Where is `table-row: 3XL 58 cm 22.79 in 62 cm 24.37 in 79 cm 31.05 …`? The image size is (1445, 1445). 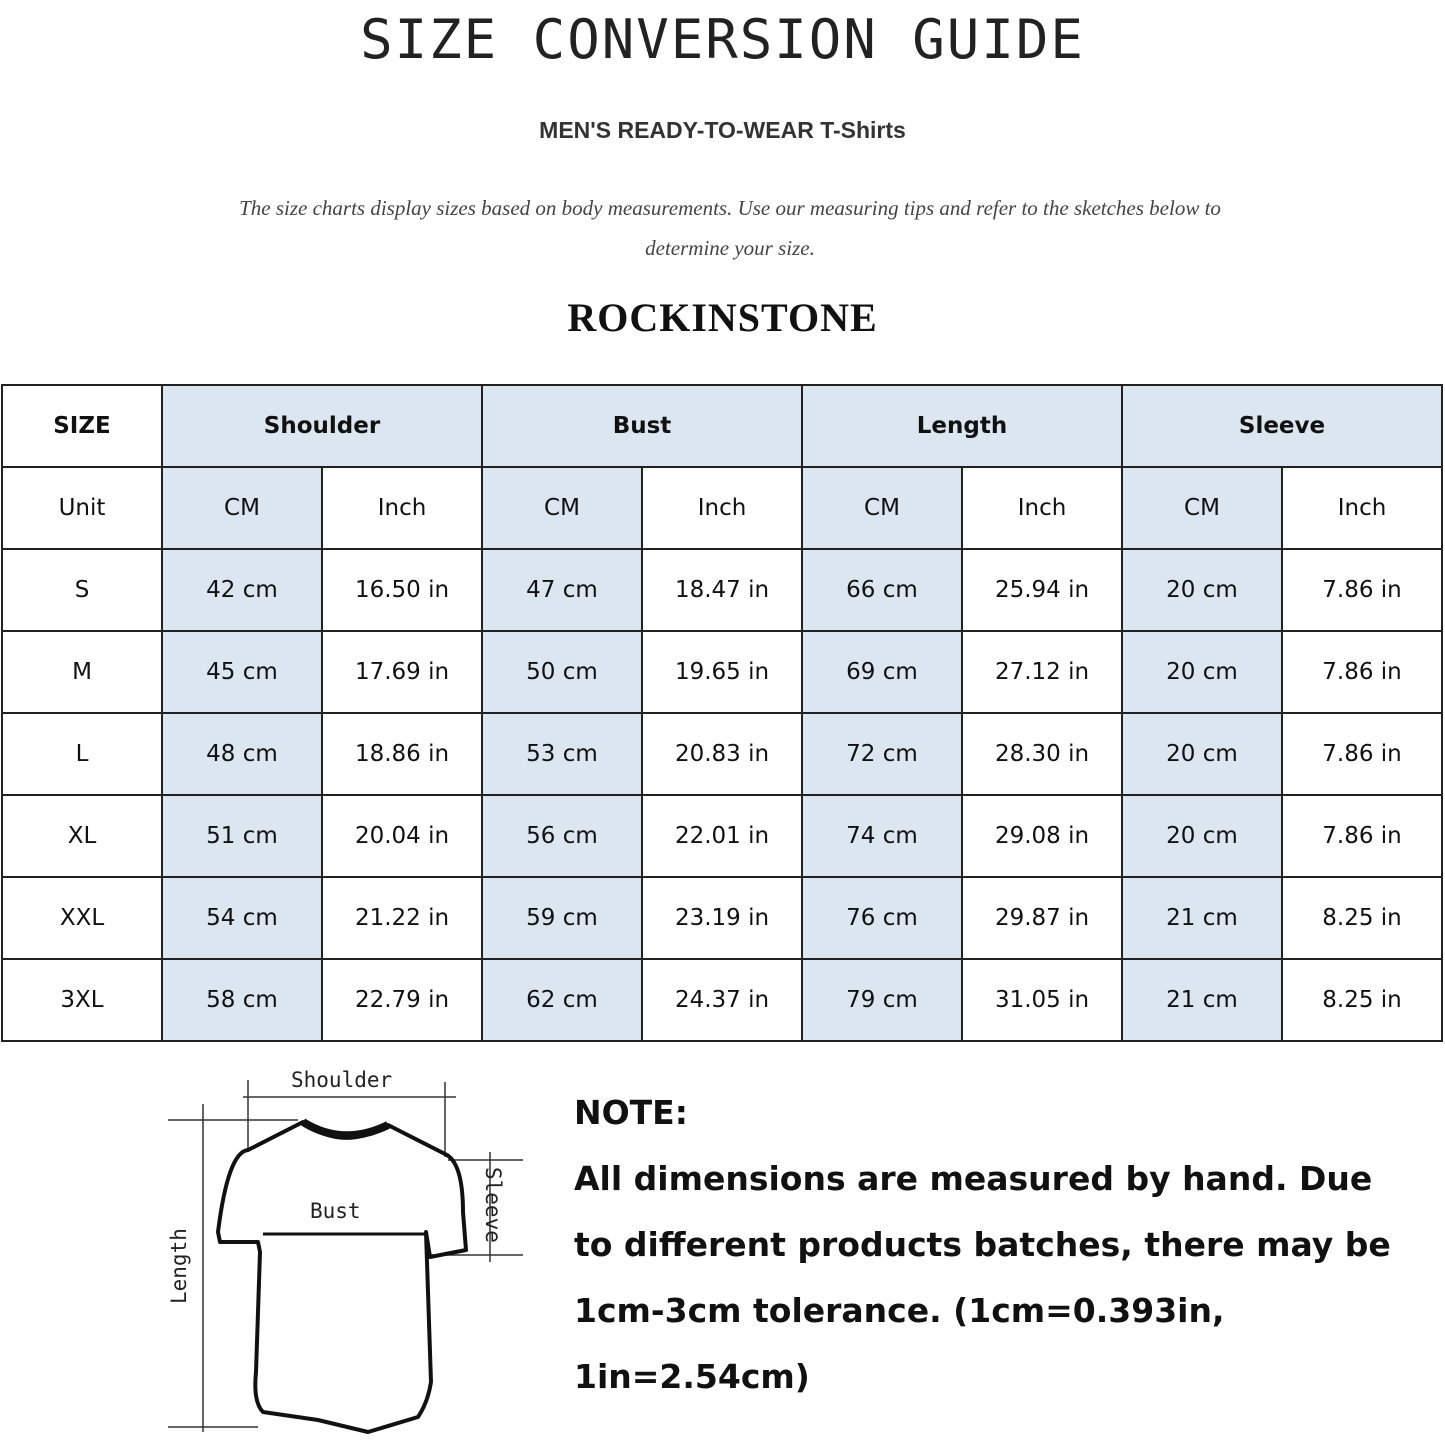 table-row: 3XL 58 cm 22.79 in 62 cm 24.37 in 79 cm 31.05 … is located at coordinates (722, 1000).